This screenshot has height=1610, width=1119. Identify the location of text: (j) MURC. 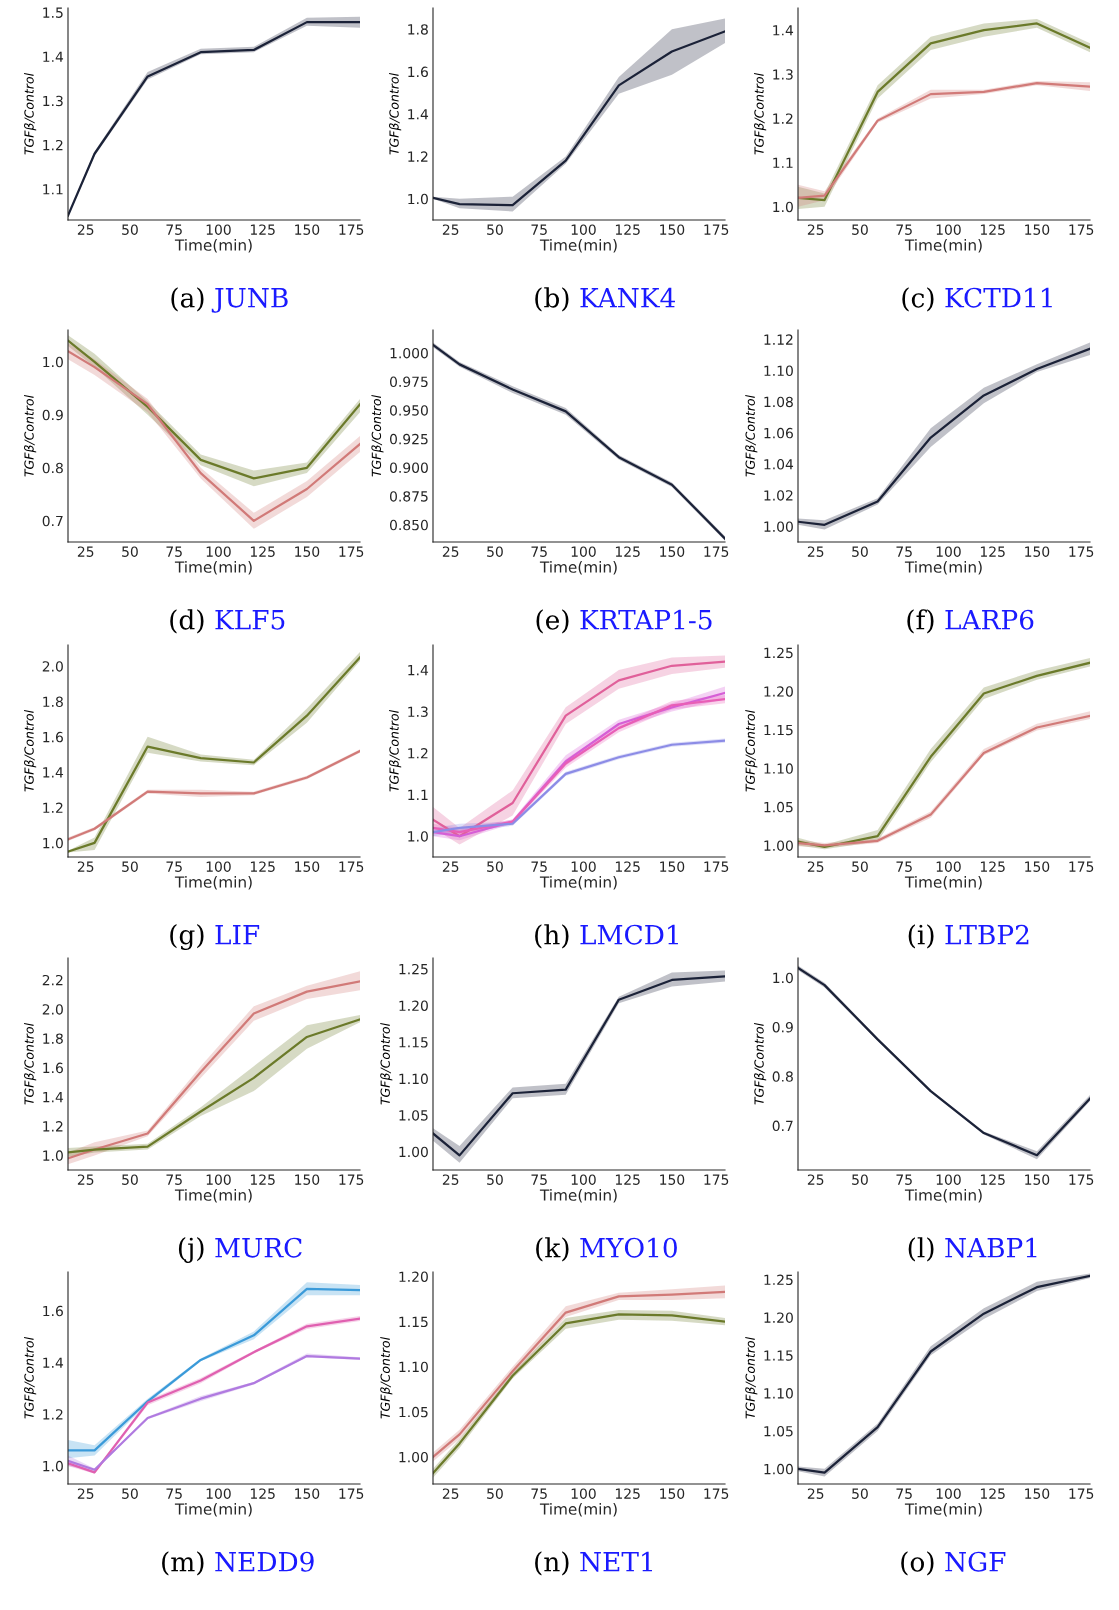
(240, 1250).